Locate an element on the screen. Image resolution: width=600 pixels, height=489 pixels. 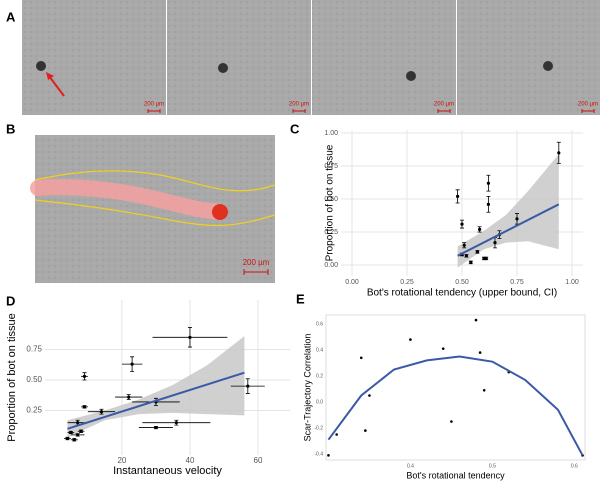
panel-label: D is located at coordinates (10, 300).